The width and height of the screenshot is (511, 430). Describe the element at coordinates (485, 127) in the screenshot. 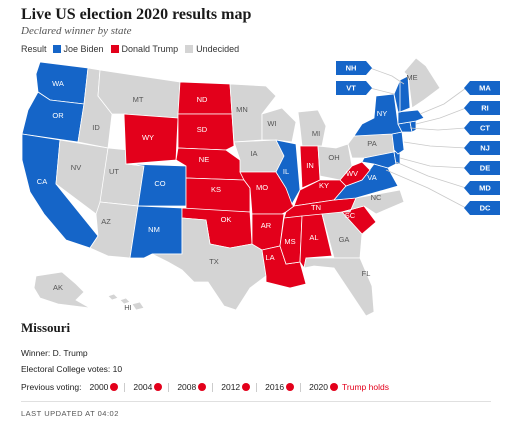

I see `box-label-ct: CT` at that location.